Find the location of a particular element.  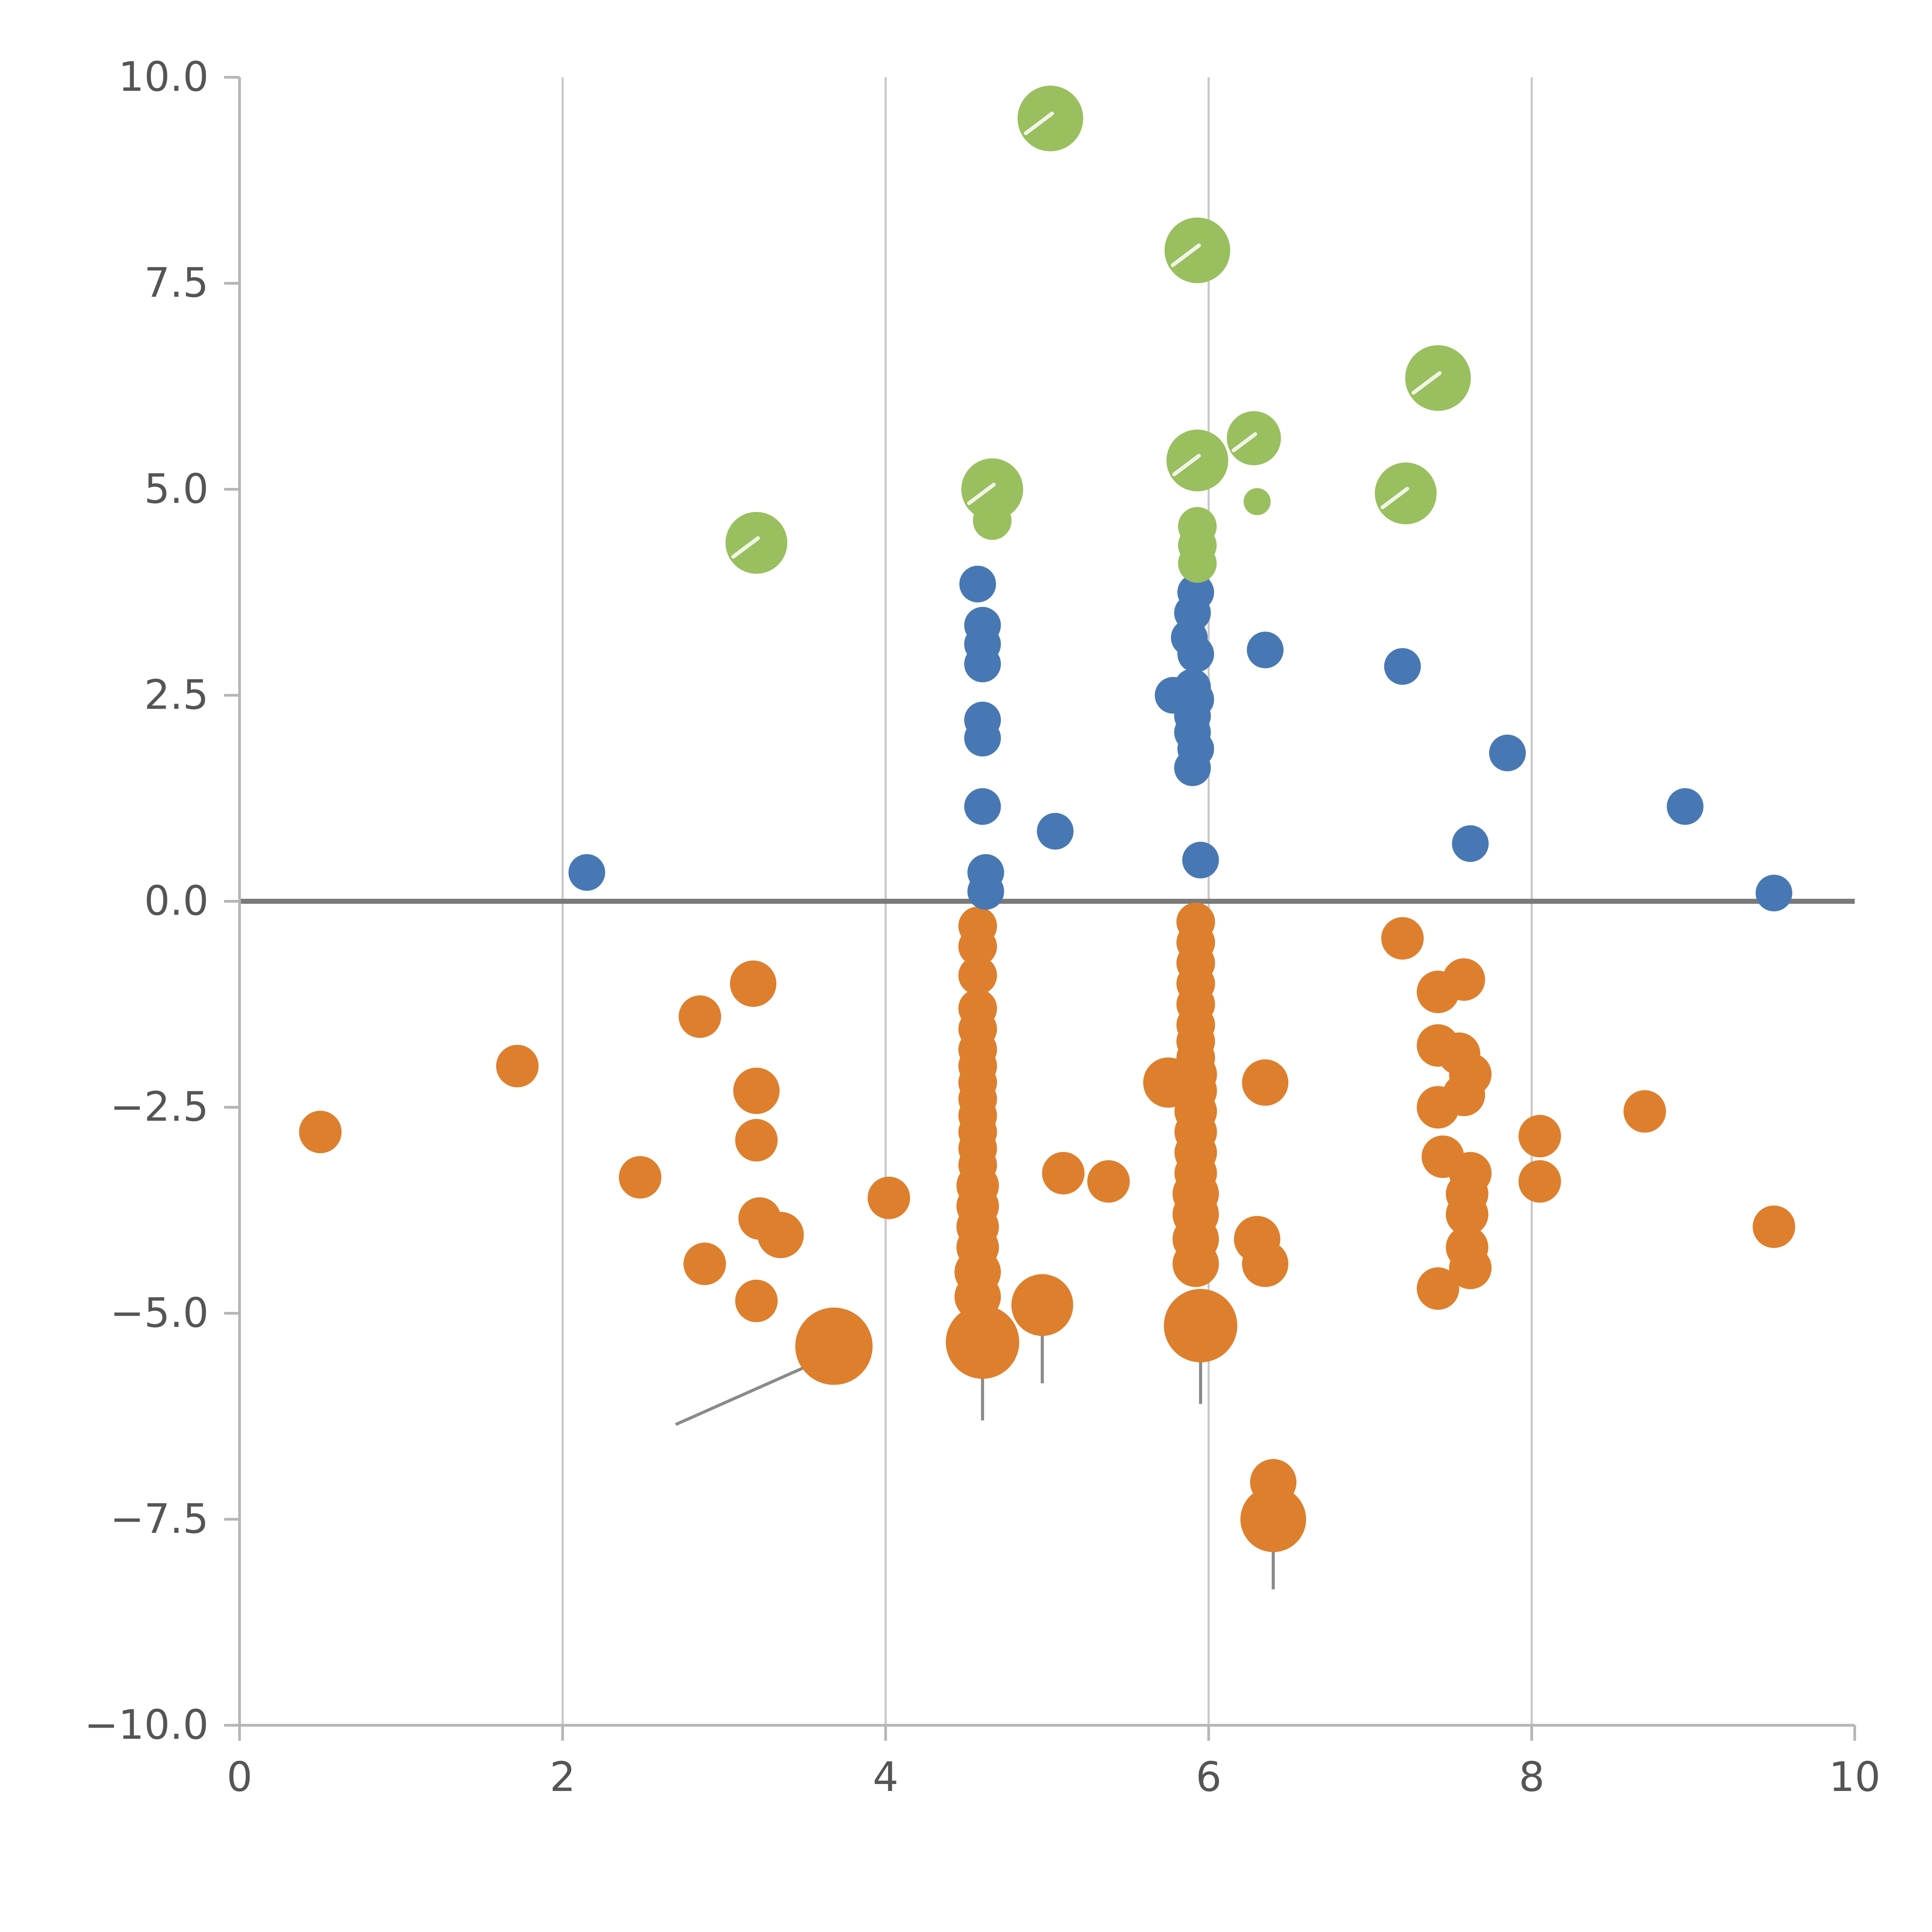

y-tick-label: 2.5 is located at coordinates (176, 695).